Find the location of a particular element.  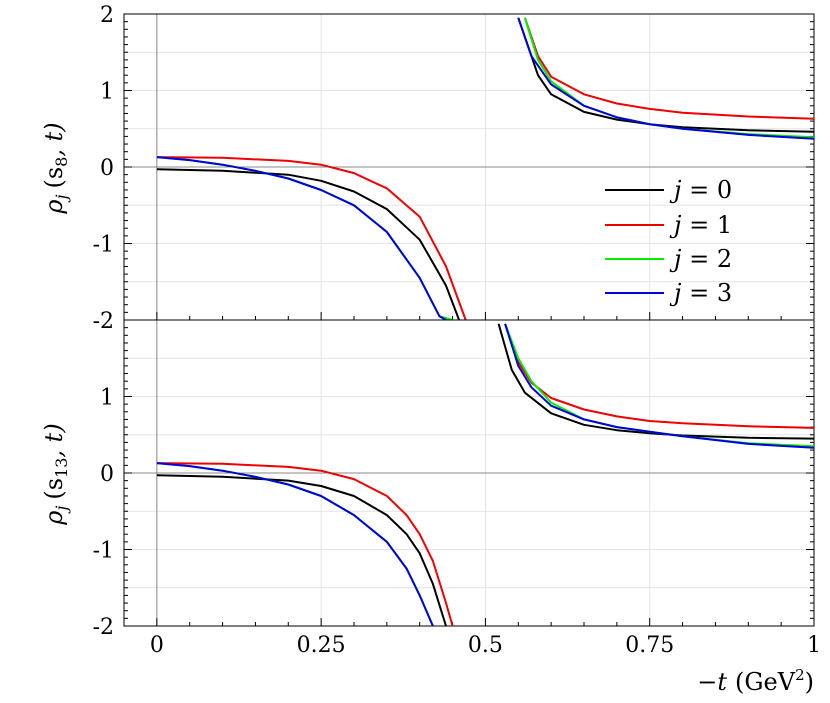

top-series-j1-left is located at coordinates (311, 238).